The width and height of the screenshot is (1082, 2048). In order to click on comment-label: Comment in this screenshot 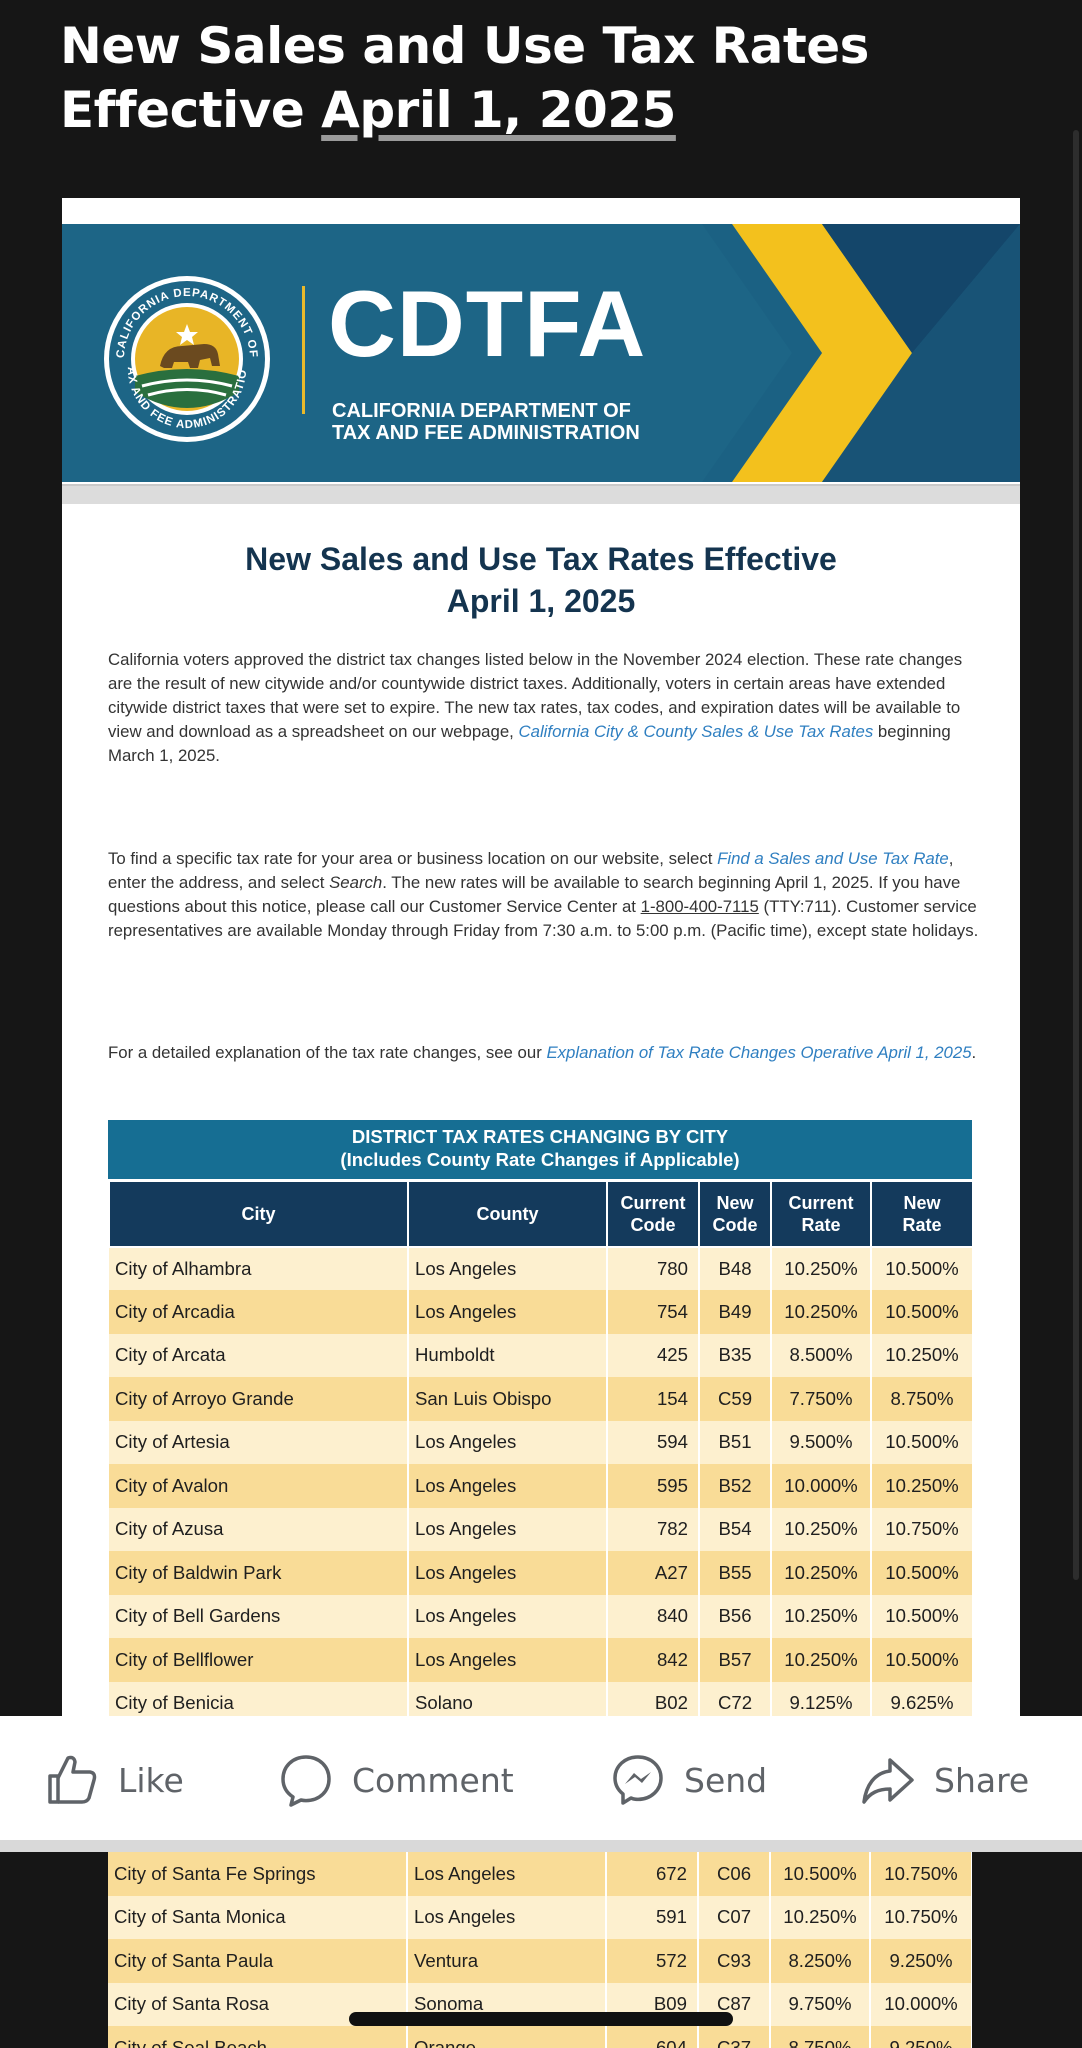, I will do `click(433, 1780)`.